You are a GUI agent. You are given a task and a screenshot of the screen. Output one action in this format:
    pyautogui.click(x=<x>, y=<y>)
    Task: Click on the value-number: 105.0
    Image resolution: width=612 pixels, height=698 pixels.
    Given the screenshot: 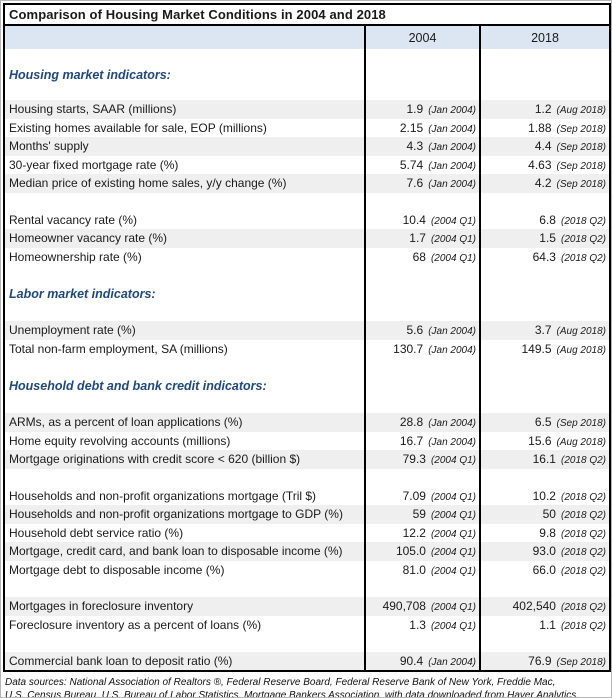 What is the action you would take?
    pyautogui.click(x=410, y=551)
    